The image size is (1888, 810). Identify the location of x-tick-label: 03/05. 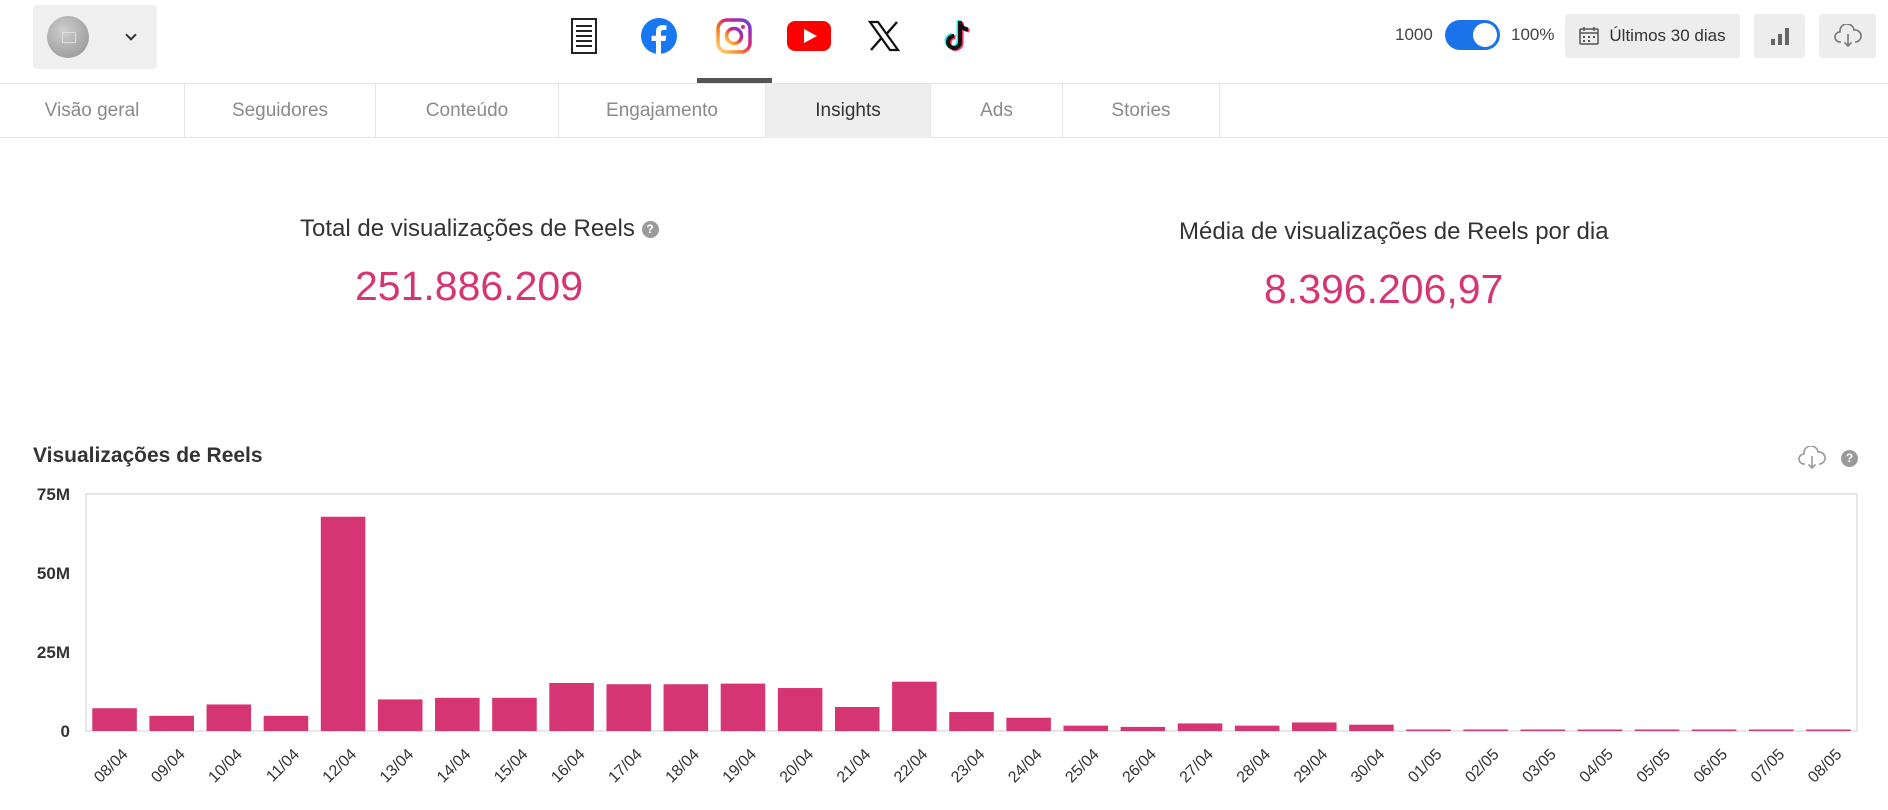
(1539, 766).